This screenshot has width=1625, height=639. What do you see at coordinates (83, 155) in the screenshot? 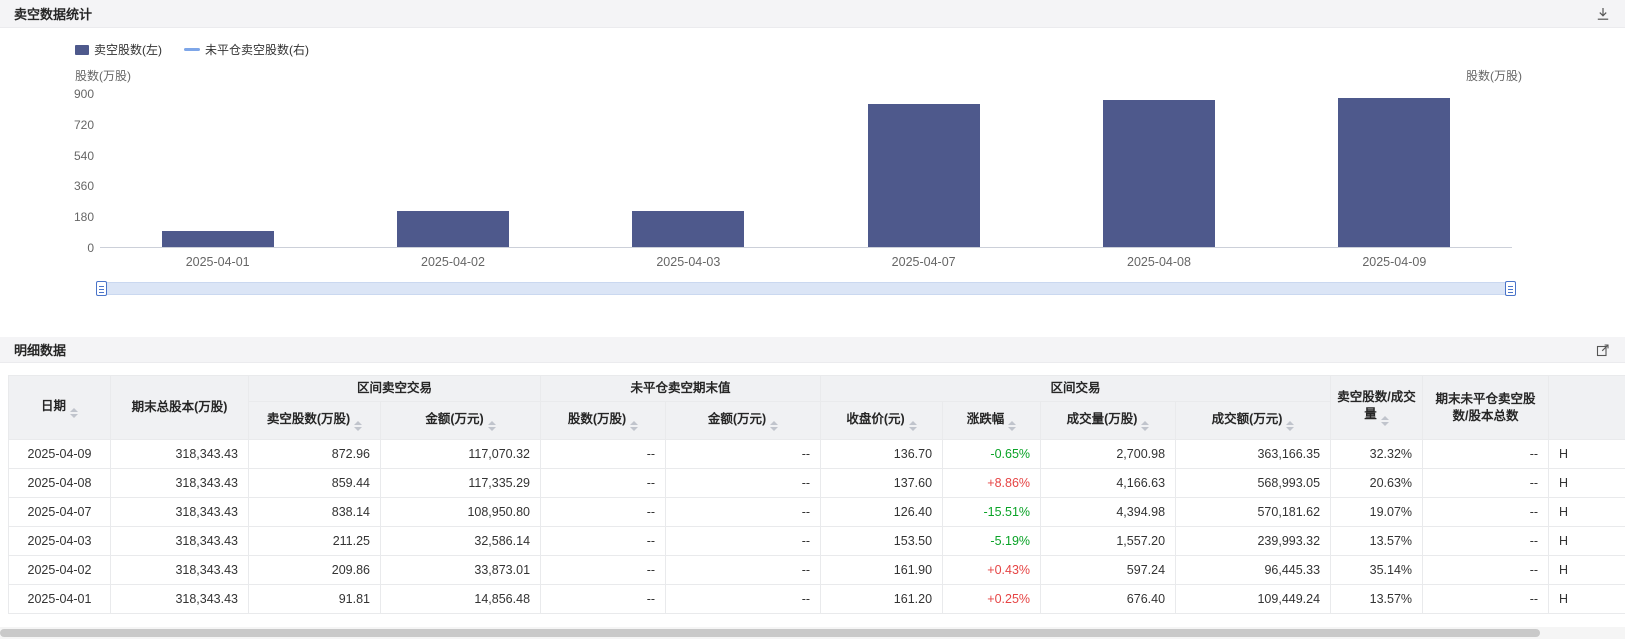
I see `y-tick-label: 540` at bounding box center [83, 155].